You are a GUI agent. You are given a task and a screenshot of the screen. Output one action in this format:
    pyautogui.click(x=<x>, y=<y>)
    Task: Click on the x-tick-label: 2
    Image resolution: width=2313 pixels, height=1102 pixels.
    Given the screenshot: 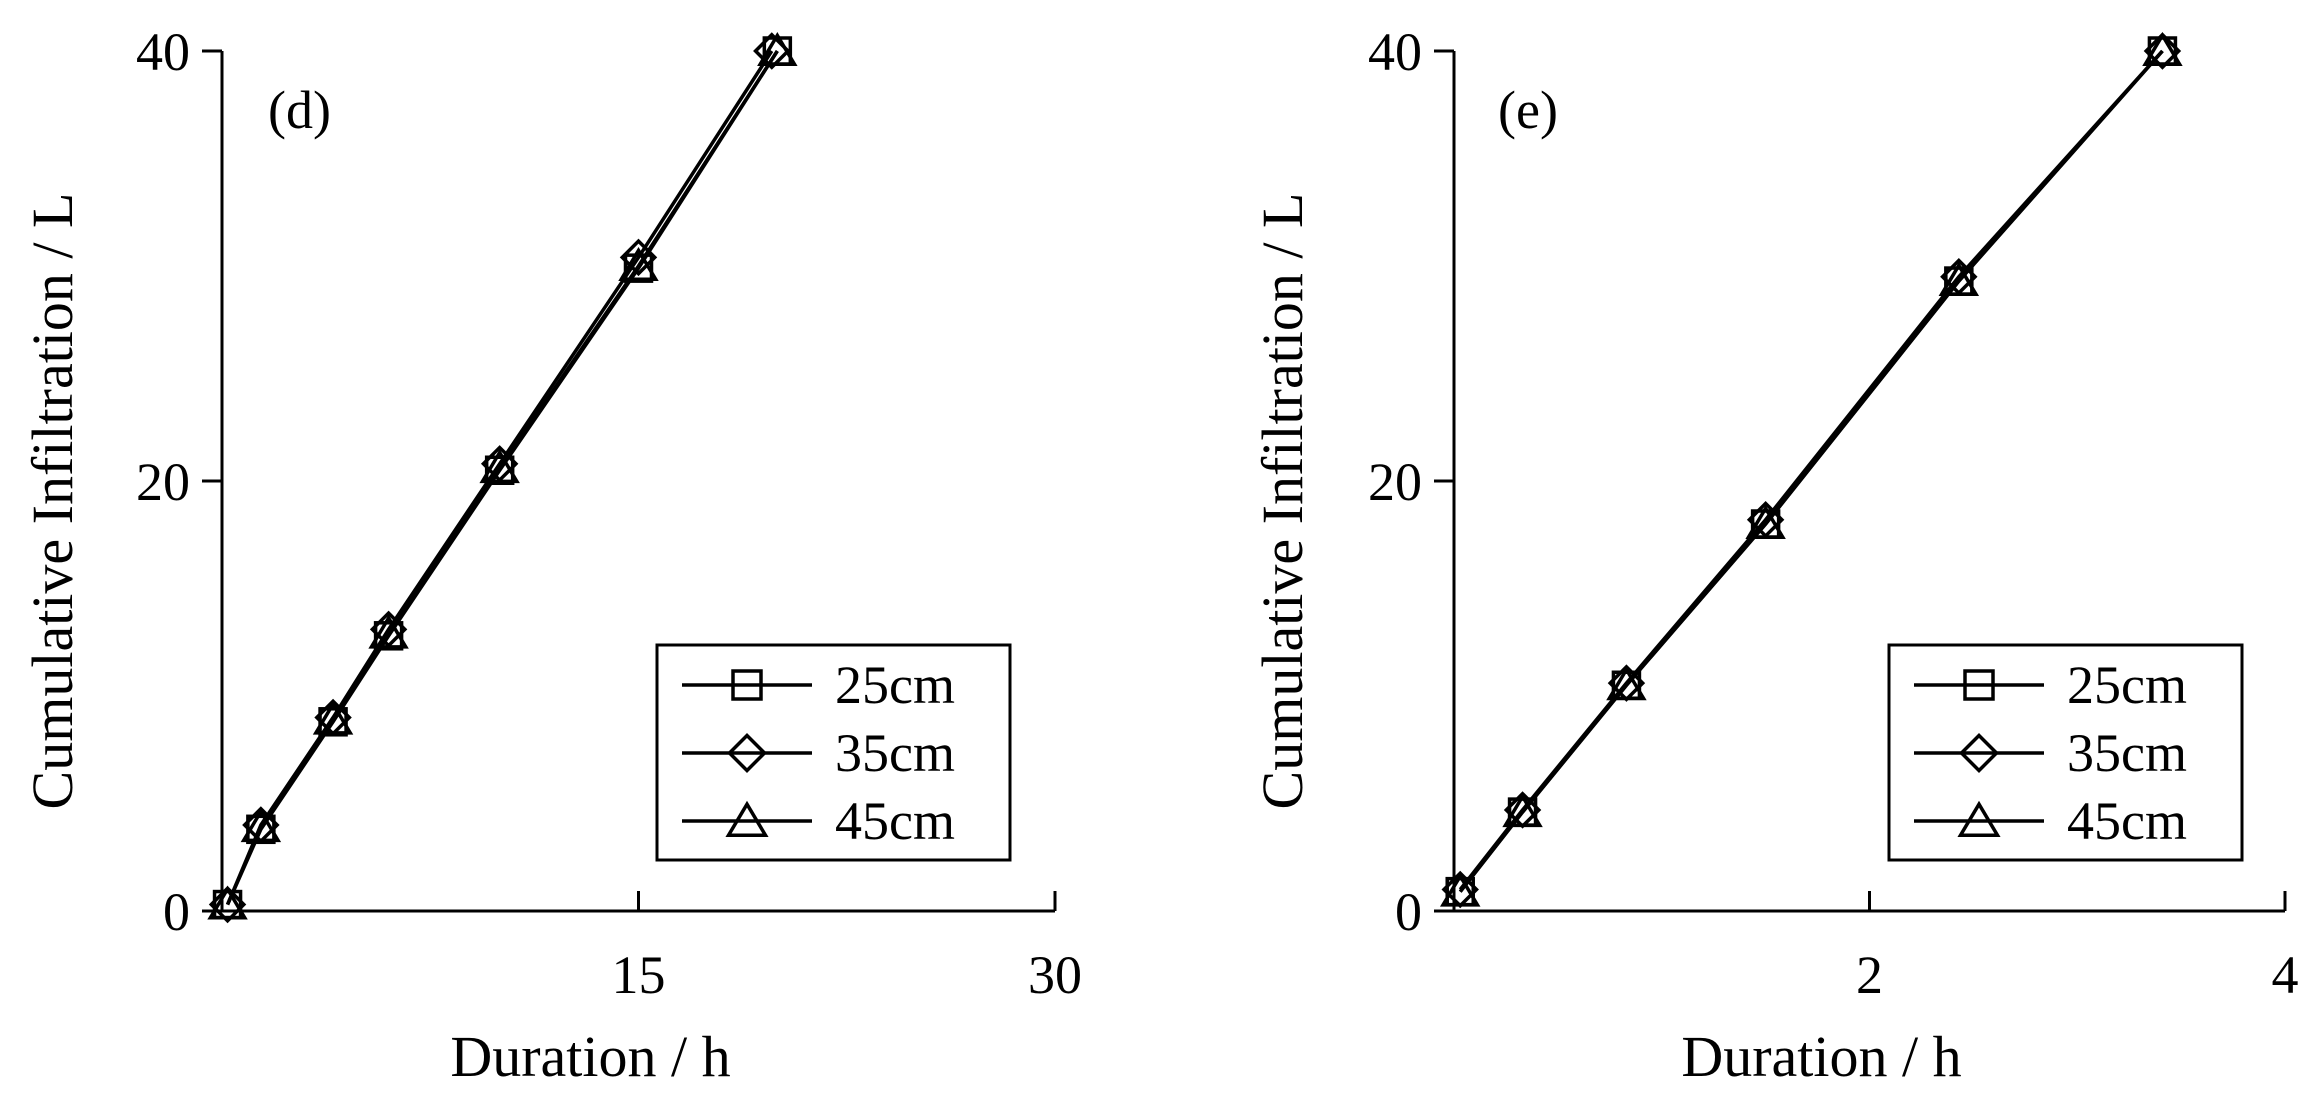 What is the action you would take?
    pyautogui.click(x=1869, y=975)
    